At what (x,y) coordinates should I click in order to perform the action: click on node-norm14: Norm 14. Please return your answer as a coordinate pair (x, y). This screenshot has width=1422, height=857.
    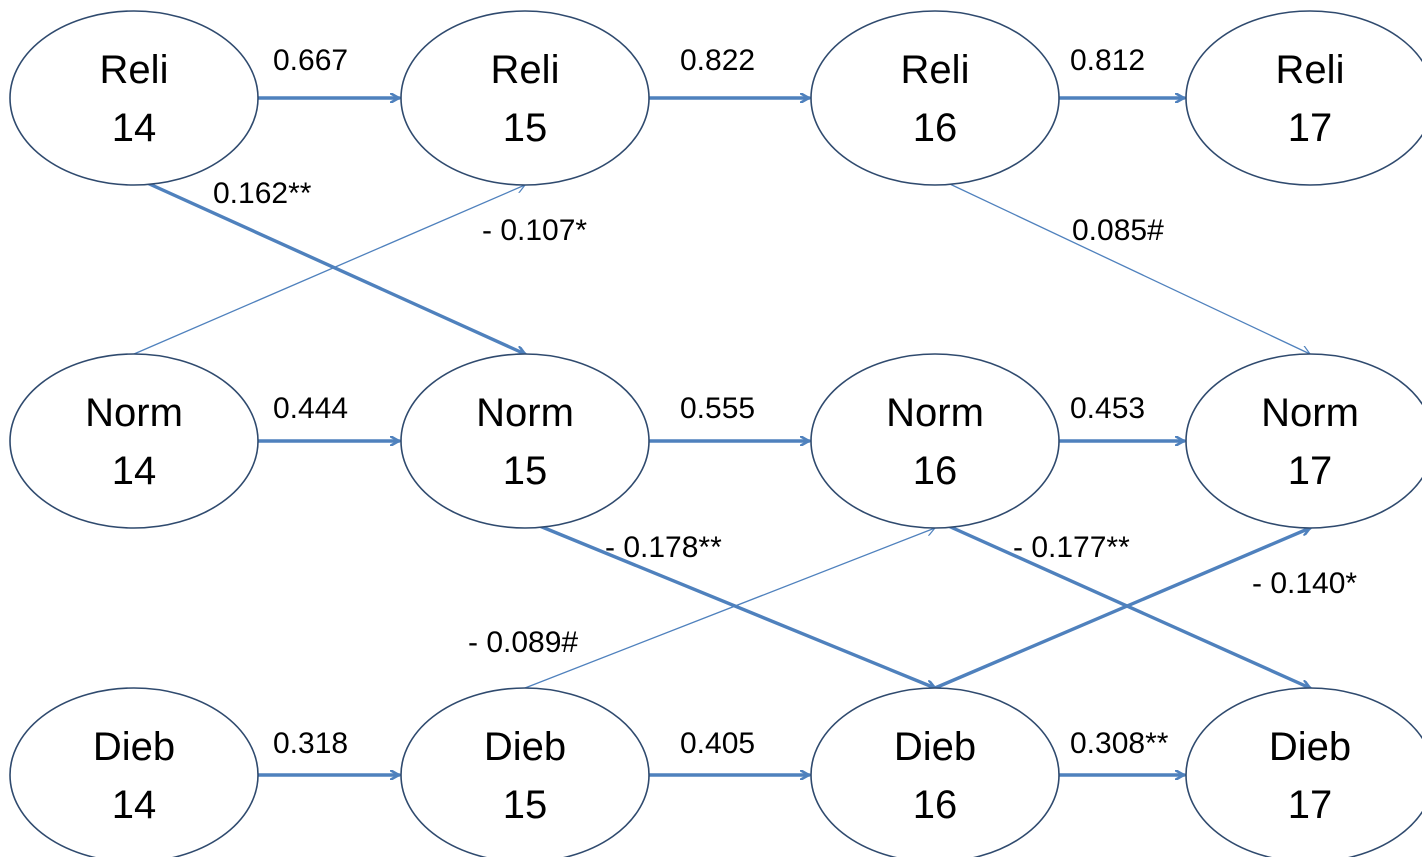
    Looking at the image, I should click on (134, 441).